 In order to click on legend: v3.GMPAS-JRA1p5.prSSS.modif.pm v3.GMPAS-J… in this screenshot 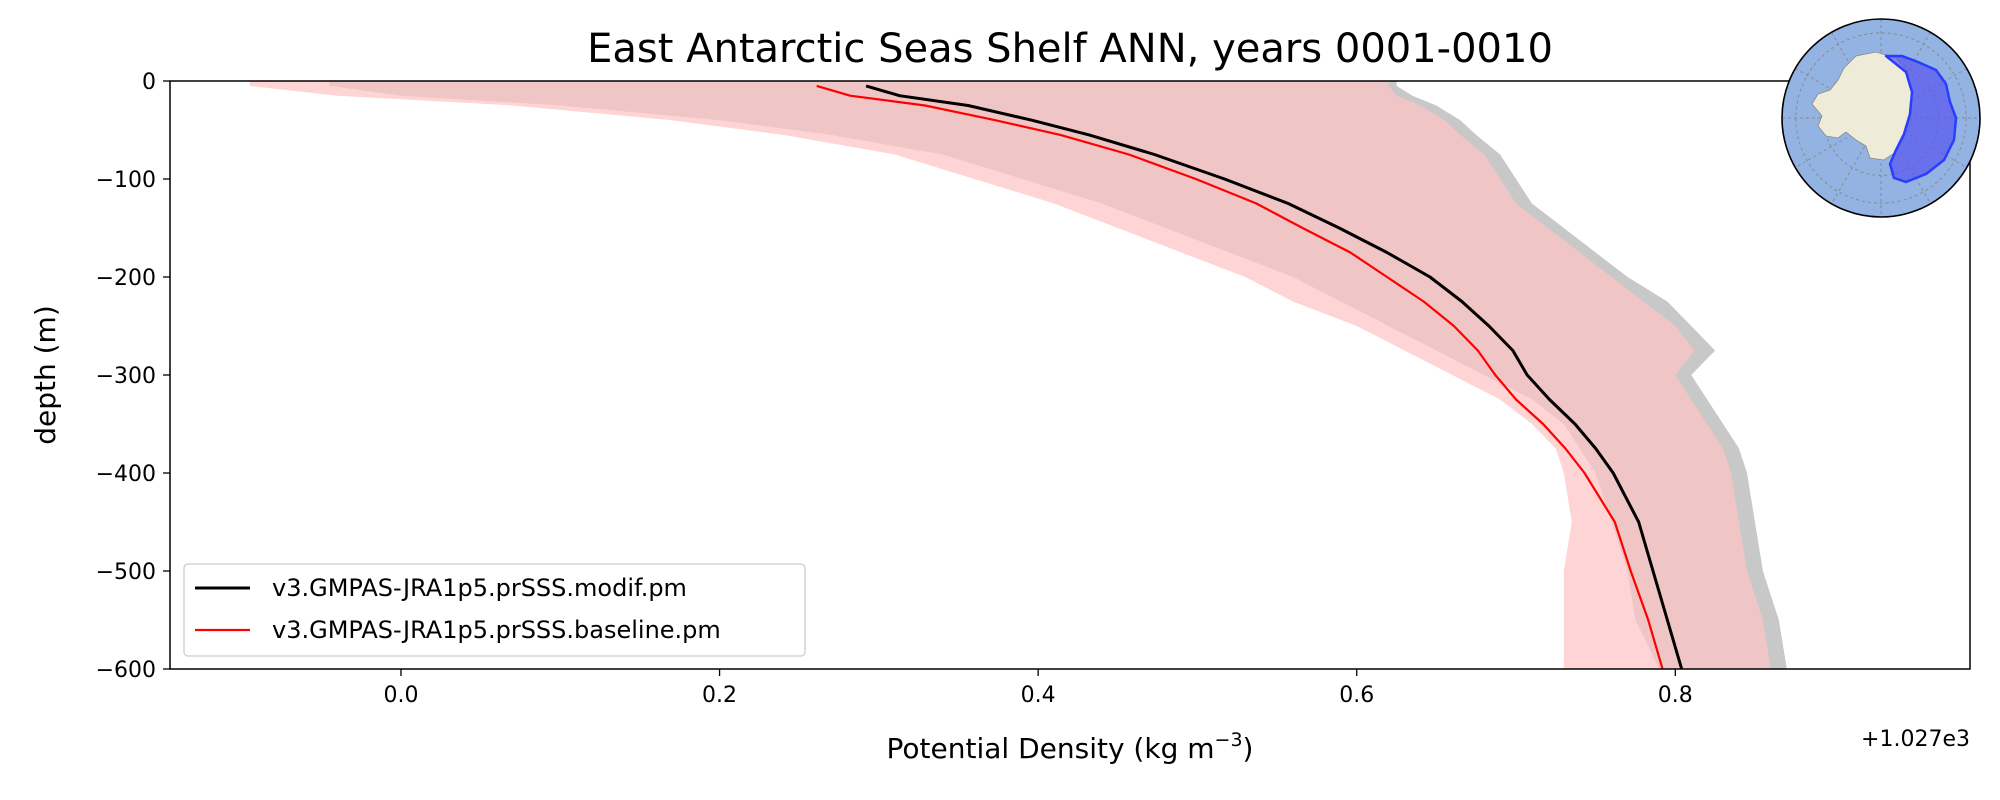, I will do `click(494, 610)`.